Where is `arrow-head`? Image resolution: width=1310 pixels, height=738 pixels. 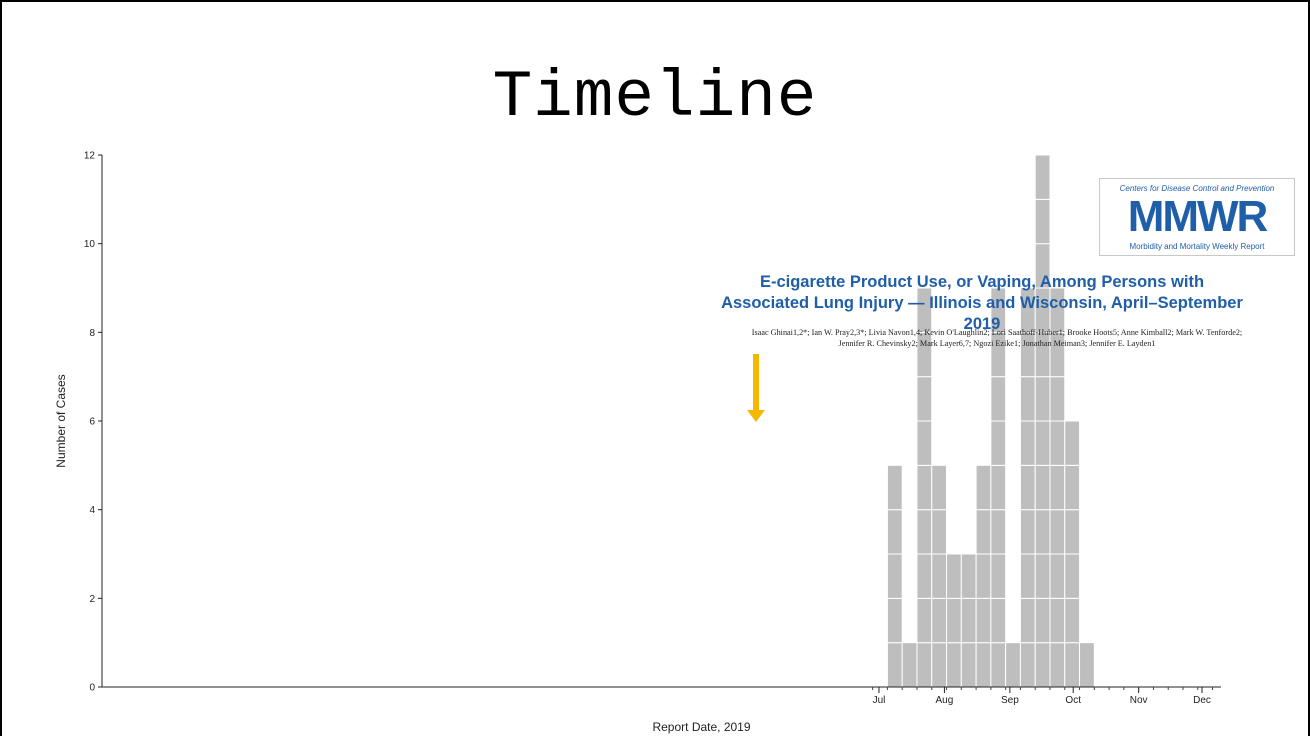 arrow-head is located at coordinates (756, 416).